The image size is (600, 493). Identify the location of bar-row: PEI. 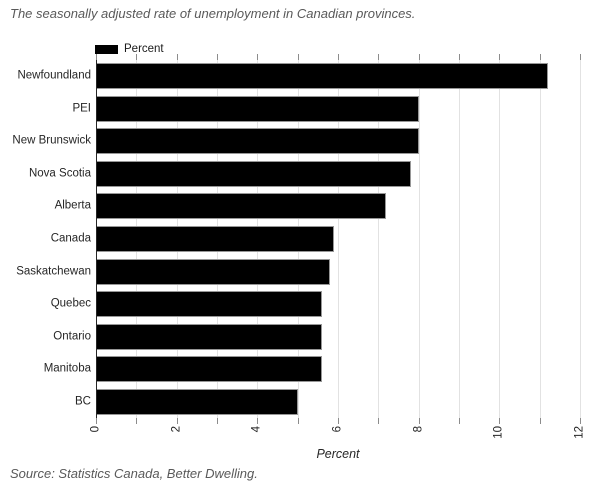
(326, 109).